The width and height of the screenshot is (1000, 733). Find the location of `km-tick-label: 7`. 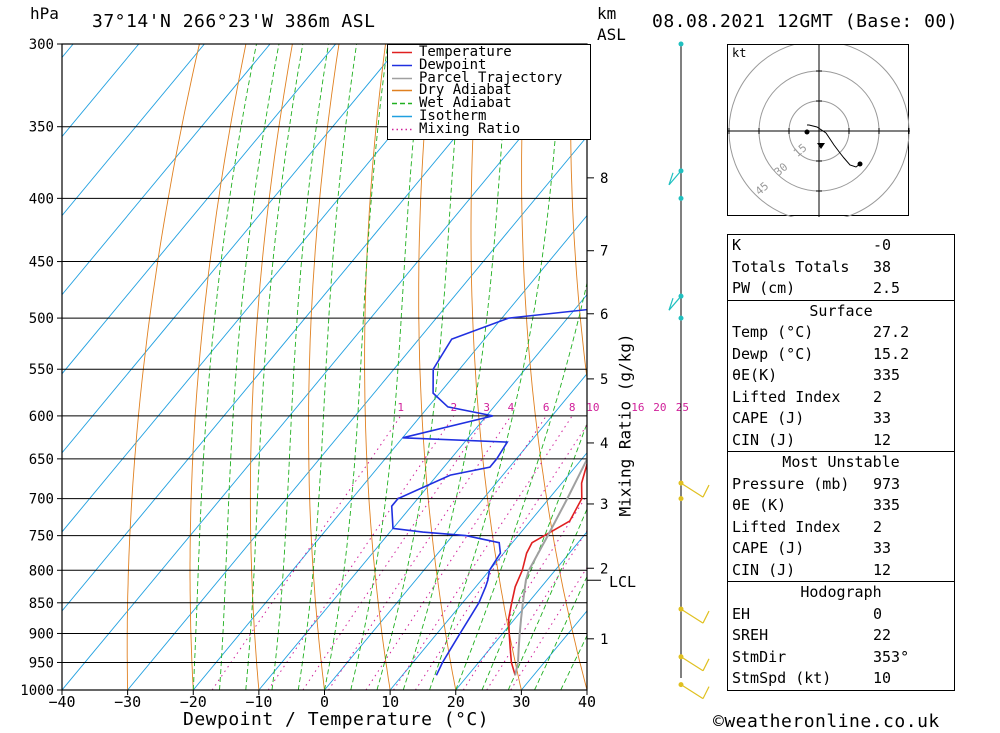

km-tick-label: 7 is located at coordinates (604, 252).